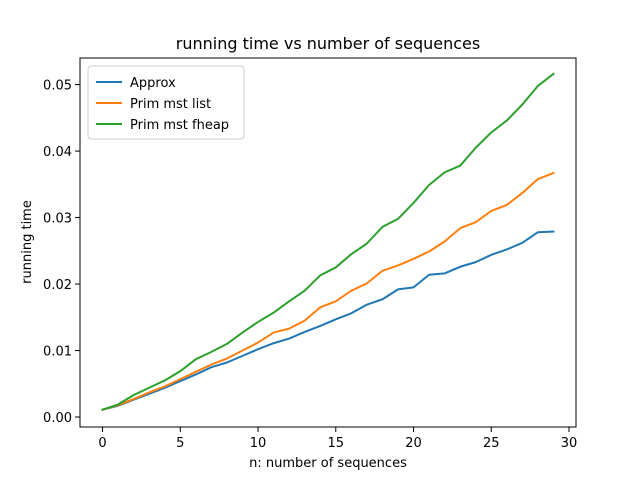 The height and width of the screenshot is (480, 640). Describe the element at coordinates (180, 443) in the screenshot. I see `x-tick-label: 5` at that location.